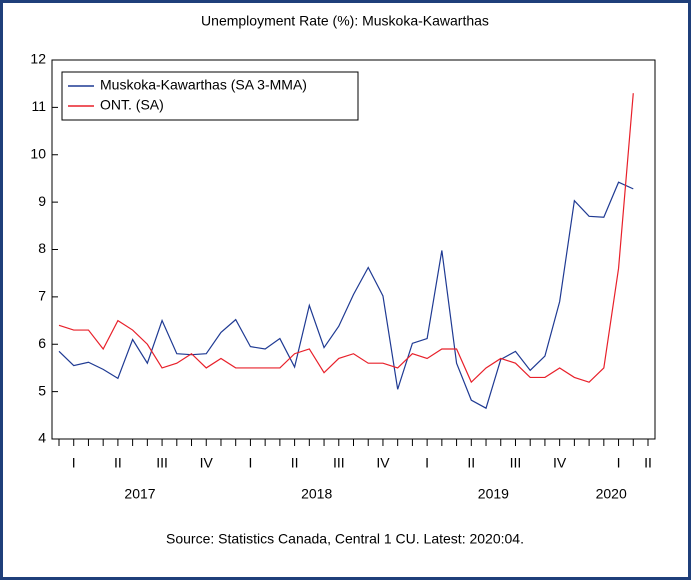 The height and width of the screenshot is (585, 691). What do you see at coordinates (139, 494) in the screenshot?
I see `year-label: 2017` at bounding box center [139, 494].